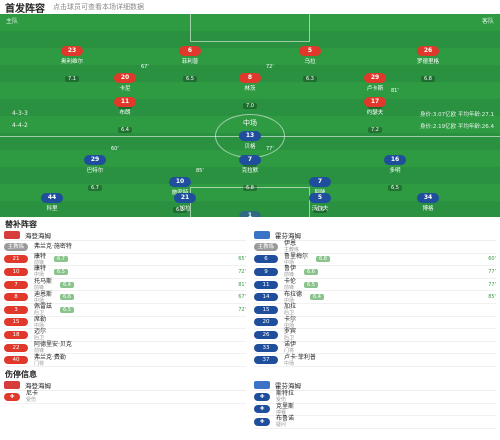 The width and height of the screenshot is (500, 440). Describe the element at coordinates (52, 209) in the screenshot. I see `player-name: 科里` at that location.